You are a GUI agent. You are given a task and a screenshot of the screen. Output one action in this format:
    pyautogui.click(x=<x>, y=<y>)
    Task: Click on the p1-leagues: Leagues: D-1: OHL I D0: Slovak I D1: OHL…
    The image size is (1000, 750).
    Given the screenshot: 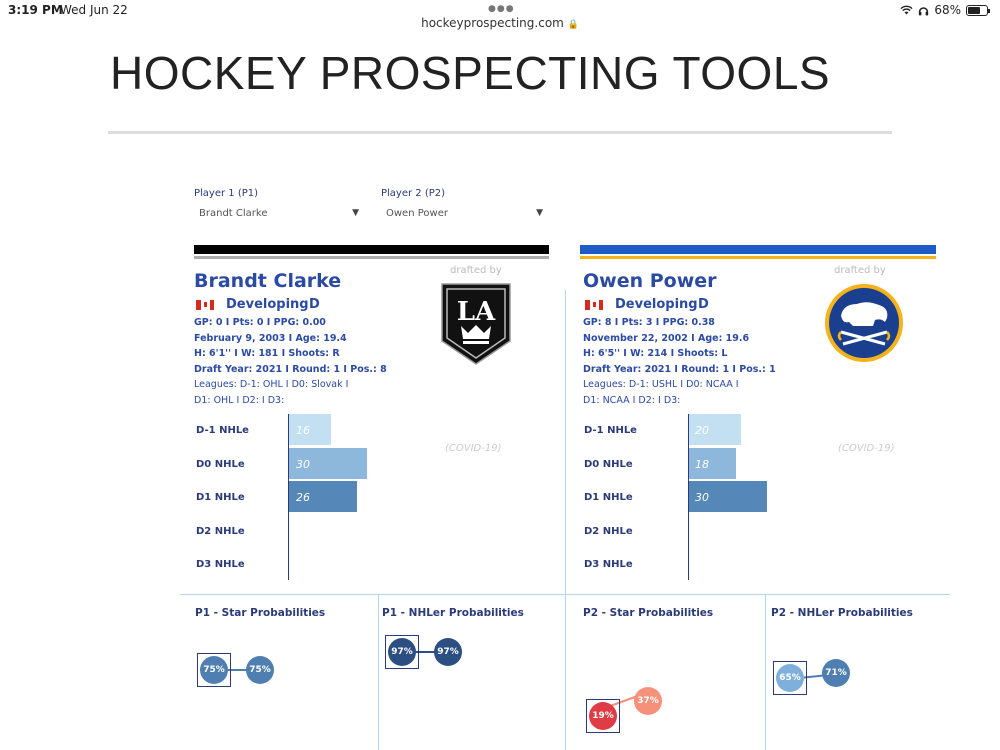 What is the action you would take?
    pyautogui.click(x=271, y=392)
    